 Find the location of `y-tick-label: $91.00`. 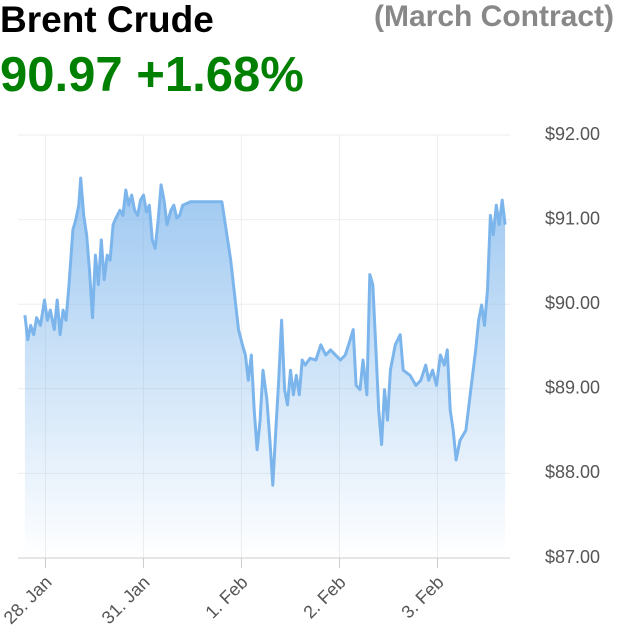

y-tick-label: $91.00 is located at coordinates (572, 218).